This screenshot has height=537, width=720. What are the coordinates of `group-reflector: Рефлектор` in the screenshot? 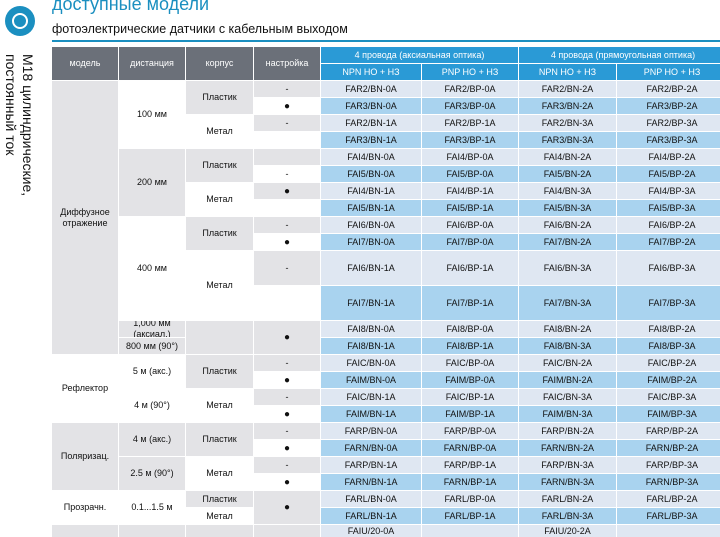 It's located at (85, 388).